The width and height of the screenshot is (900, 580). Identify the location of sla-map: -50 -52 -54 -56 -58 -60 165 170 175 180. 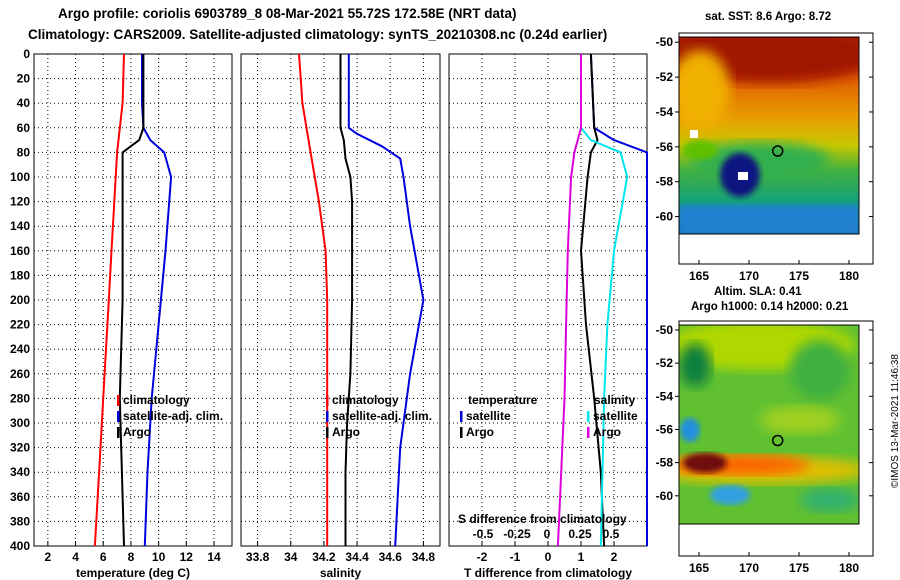
(765, 447).